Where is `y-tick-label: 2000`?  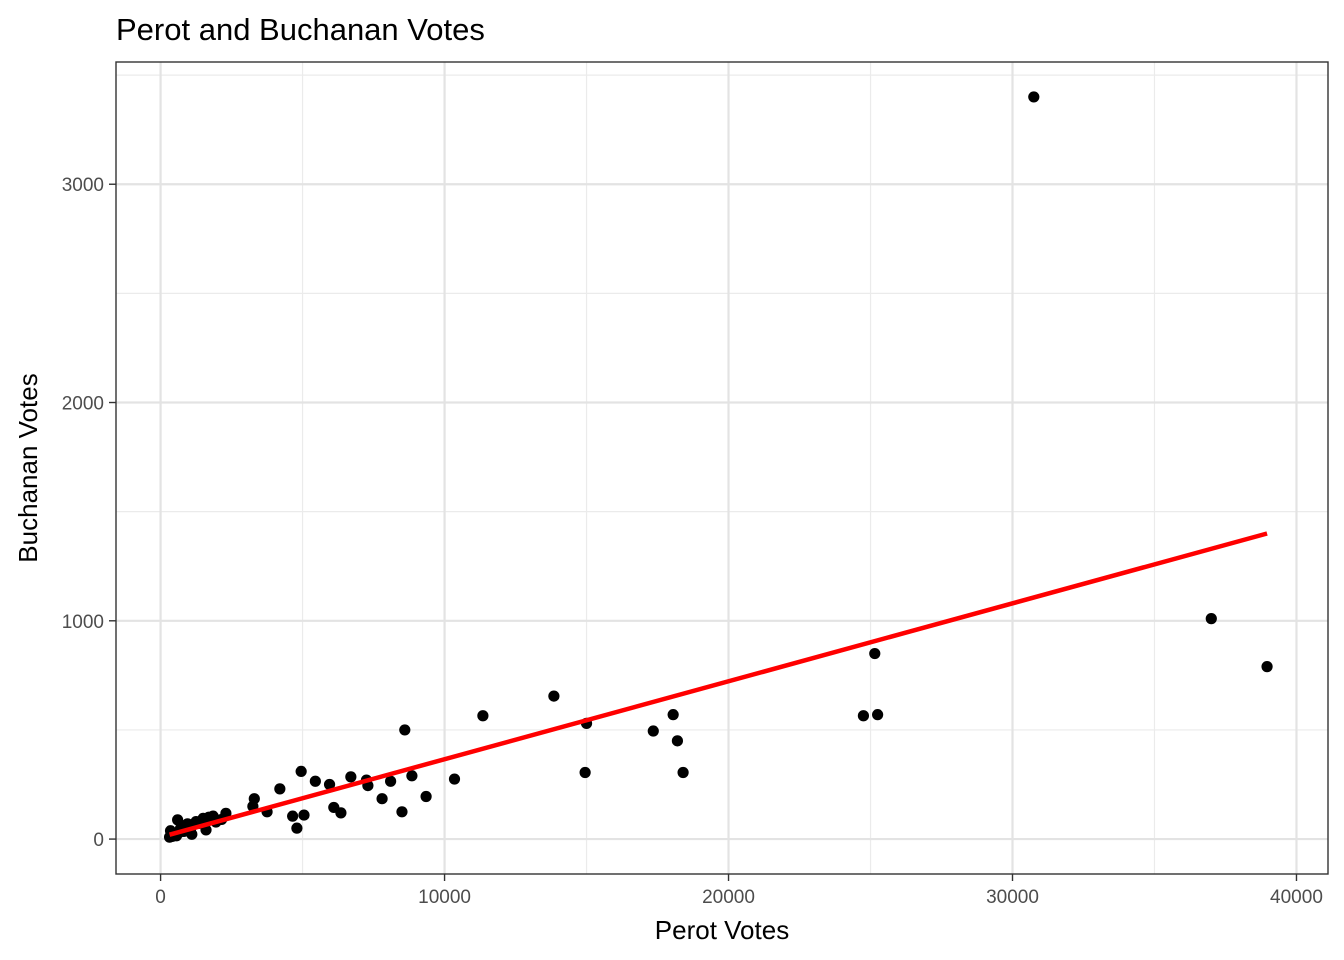
y-tick-label: 2000 is located at coordinates (83, 404).